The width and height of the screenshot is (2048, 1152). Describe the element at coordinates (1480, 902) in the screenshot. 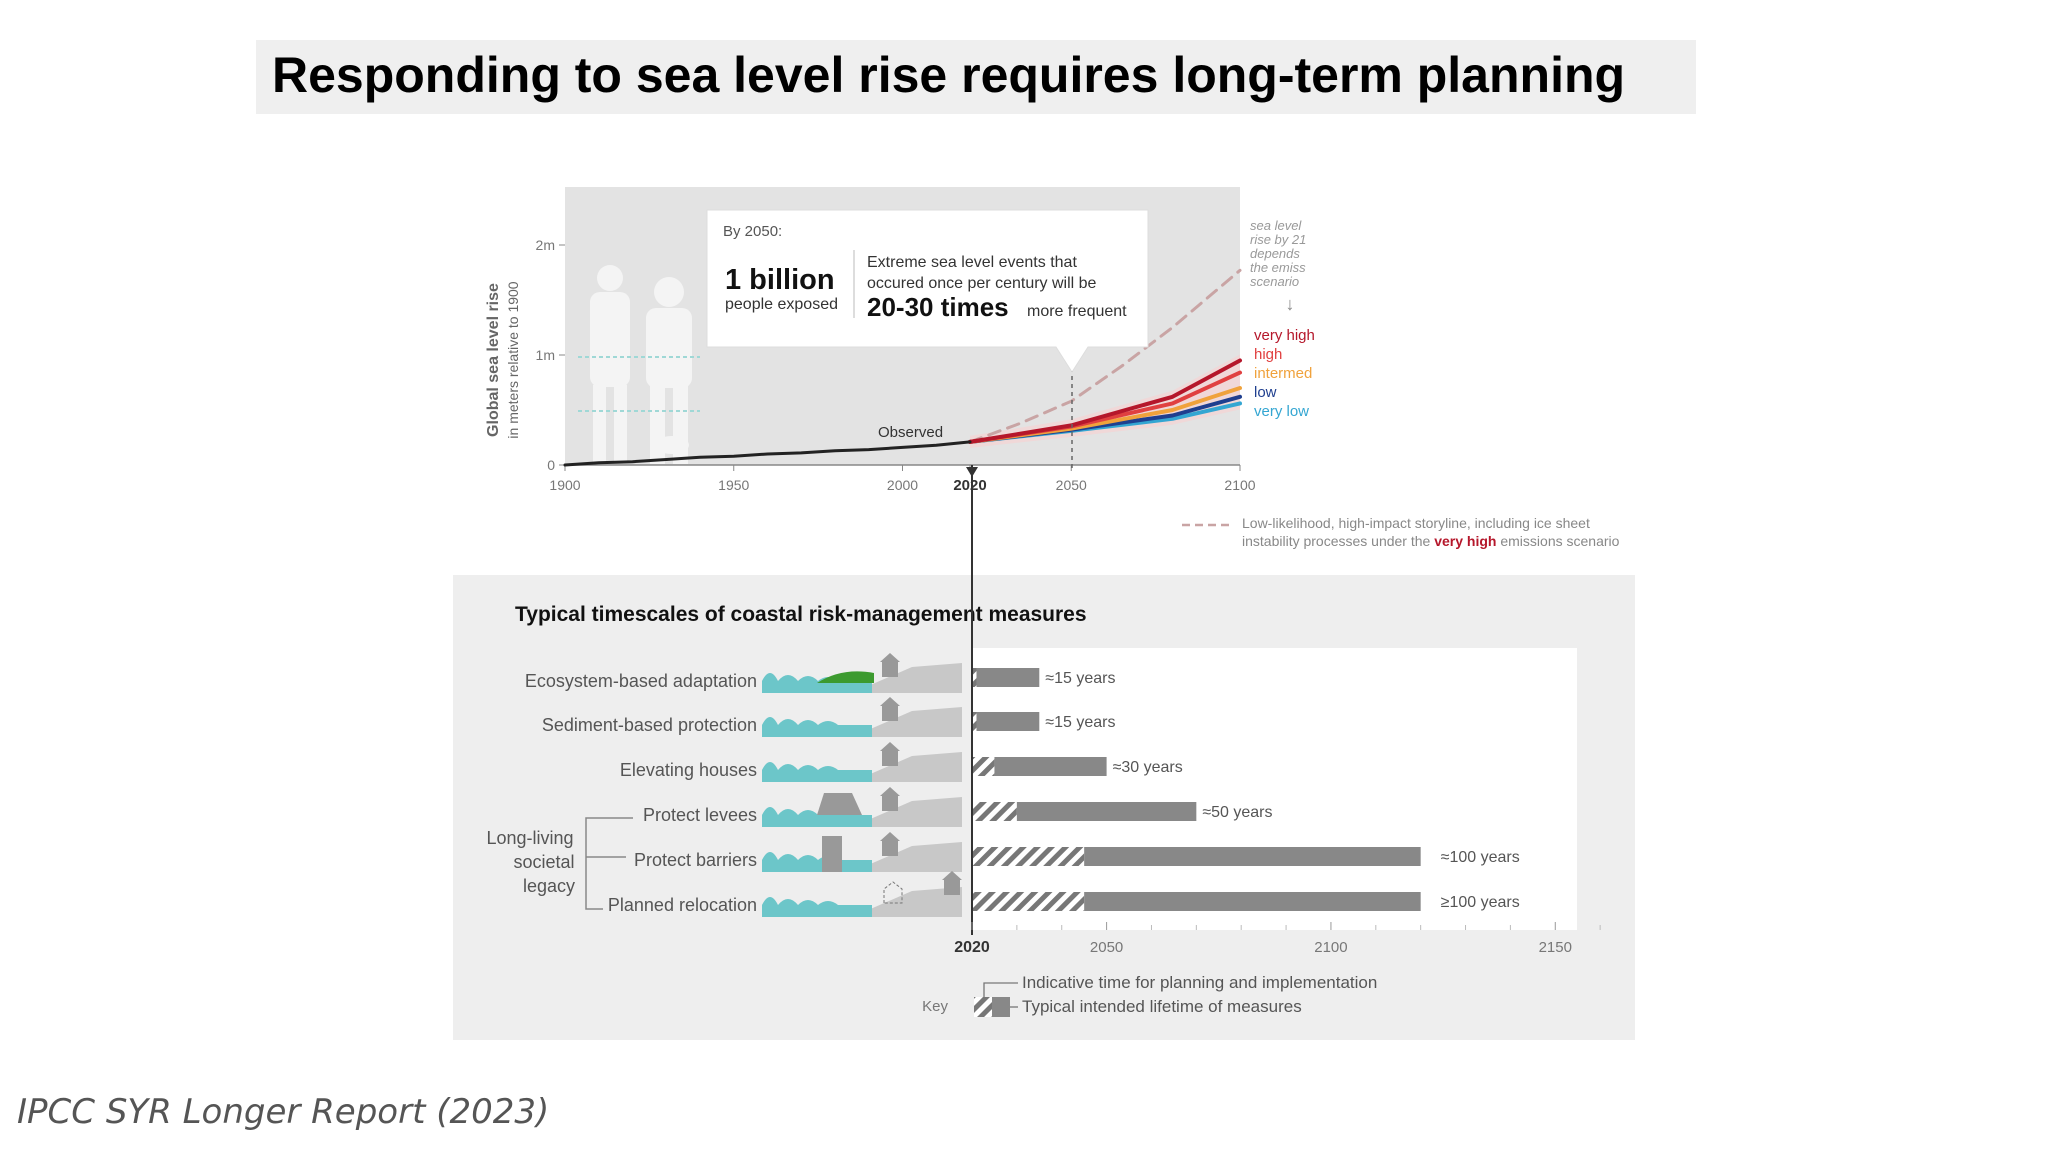

I see `bar-value-label: ≥100 years` at that location.